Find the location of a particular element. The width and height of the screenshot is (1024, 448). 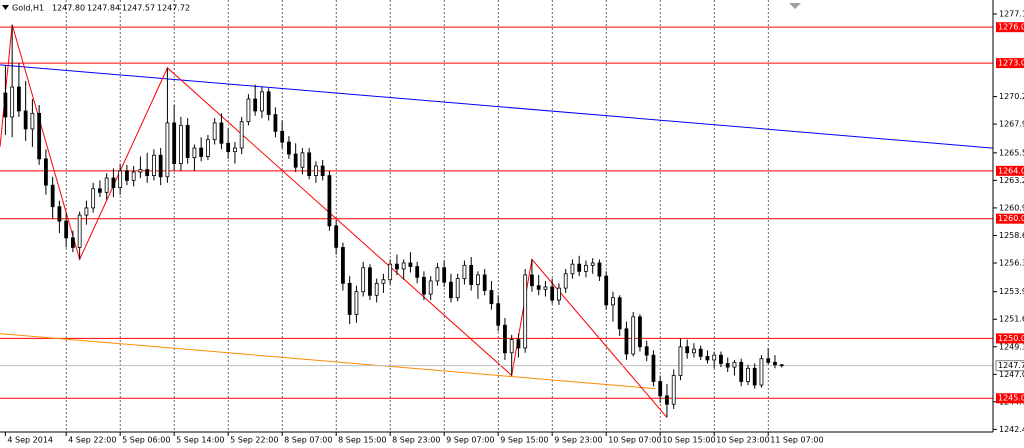

dropdown-arrow is located at coordinates (5, 7).